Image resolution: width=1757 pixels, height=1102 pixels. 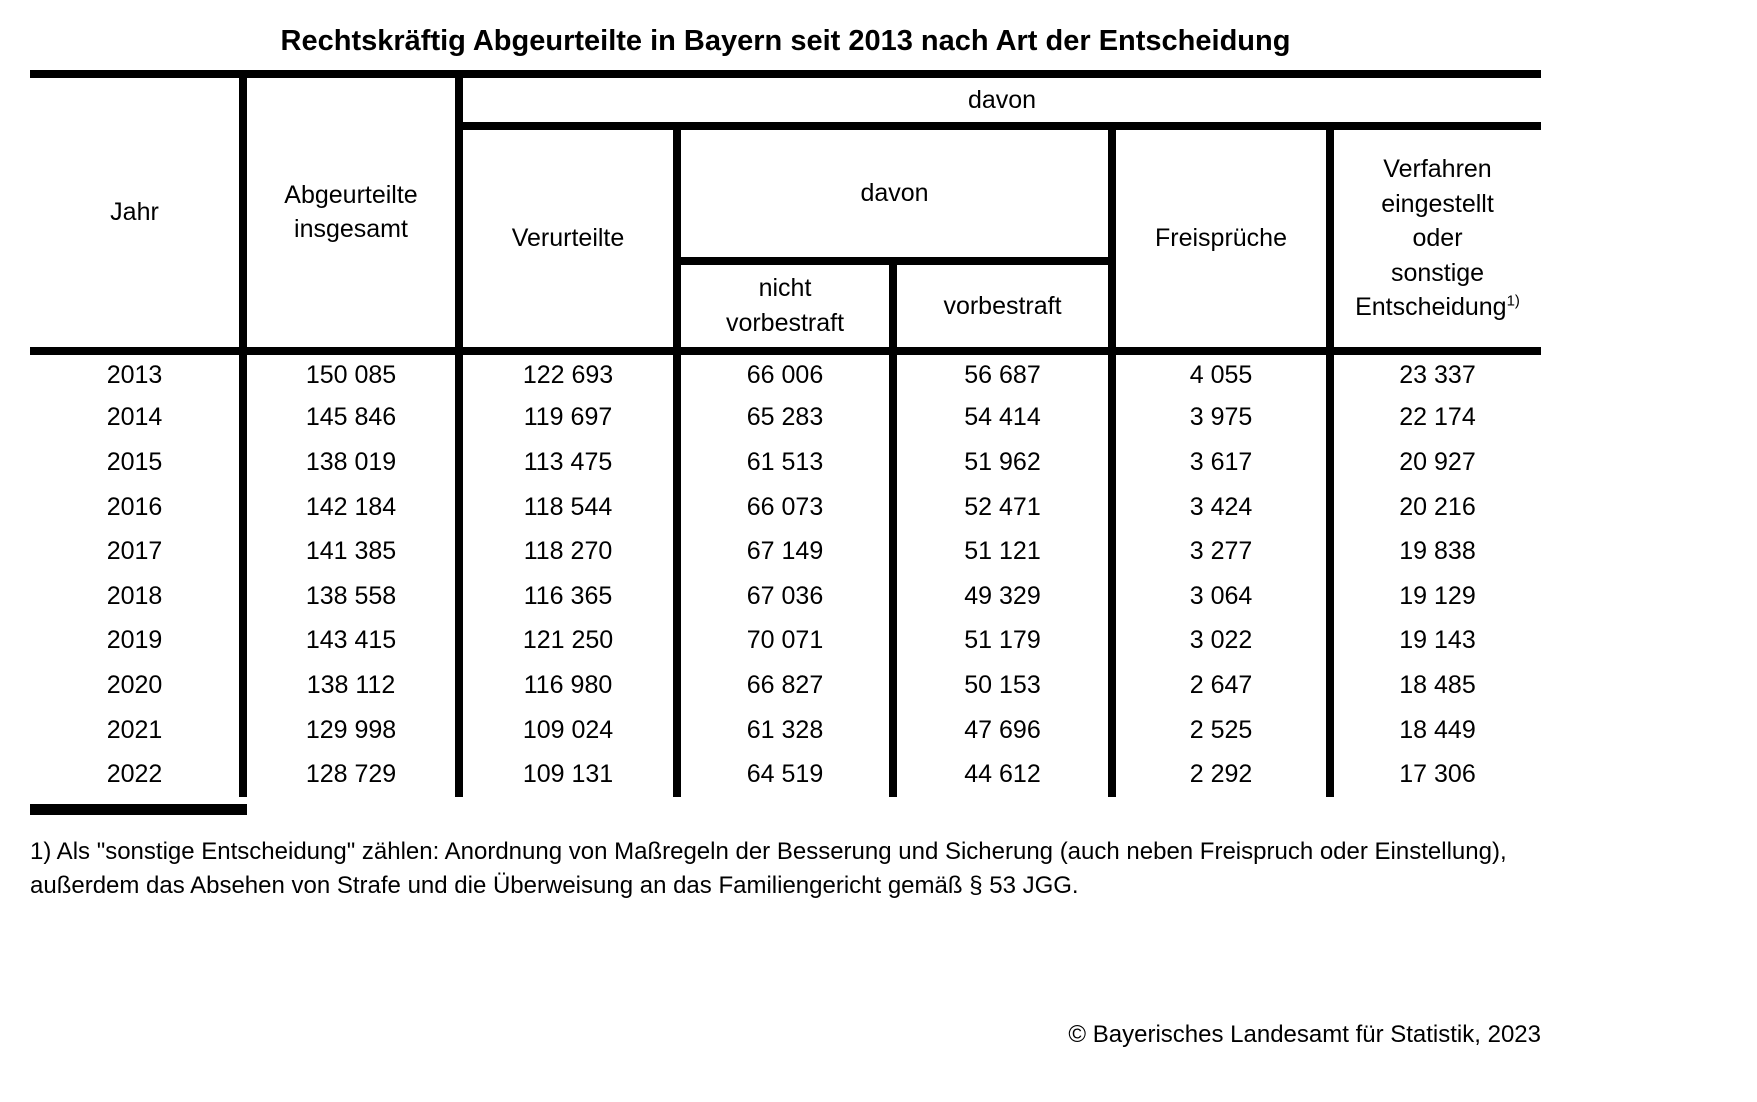 What do you see at coordinates (566, 507) in the screenshot?
I see `cell-convicted: 118 544` at bounding box center [566, 507].